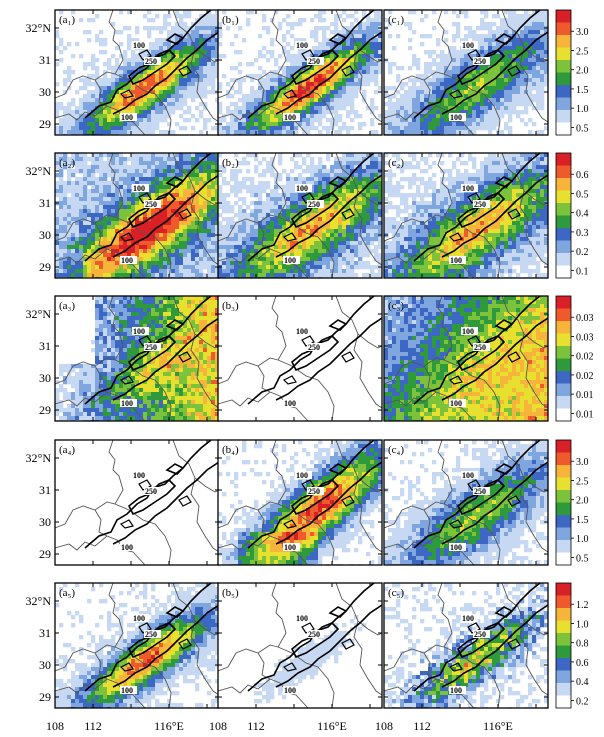 Image resolution: width=604 pixels, height=737 pixels. What do you see at coordinates (582, 109) in the screenshot?
I see `colorbar-tick-label: 1.0` at bounding box center [582, 109].